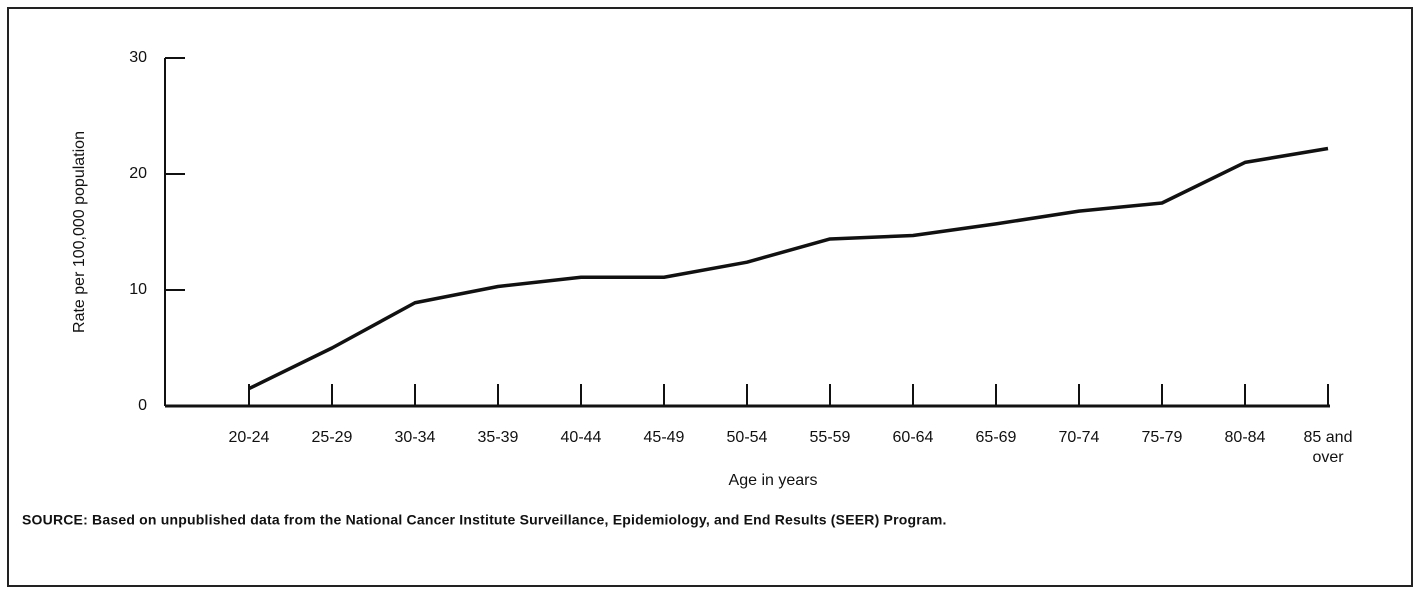  What do you see at coordinates (249, 437) in the screenshot?
I see `x-tick-label: 20-24` at bounding box center [249, 437].